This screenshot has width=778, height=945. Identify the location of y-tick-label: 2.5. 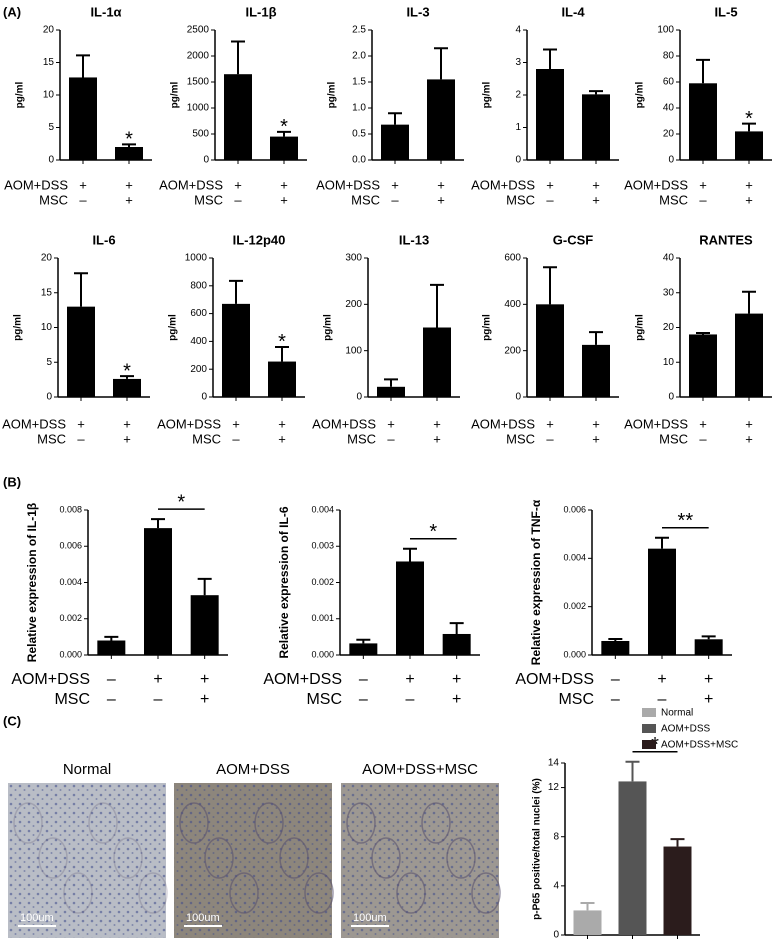
(359, 30).